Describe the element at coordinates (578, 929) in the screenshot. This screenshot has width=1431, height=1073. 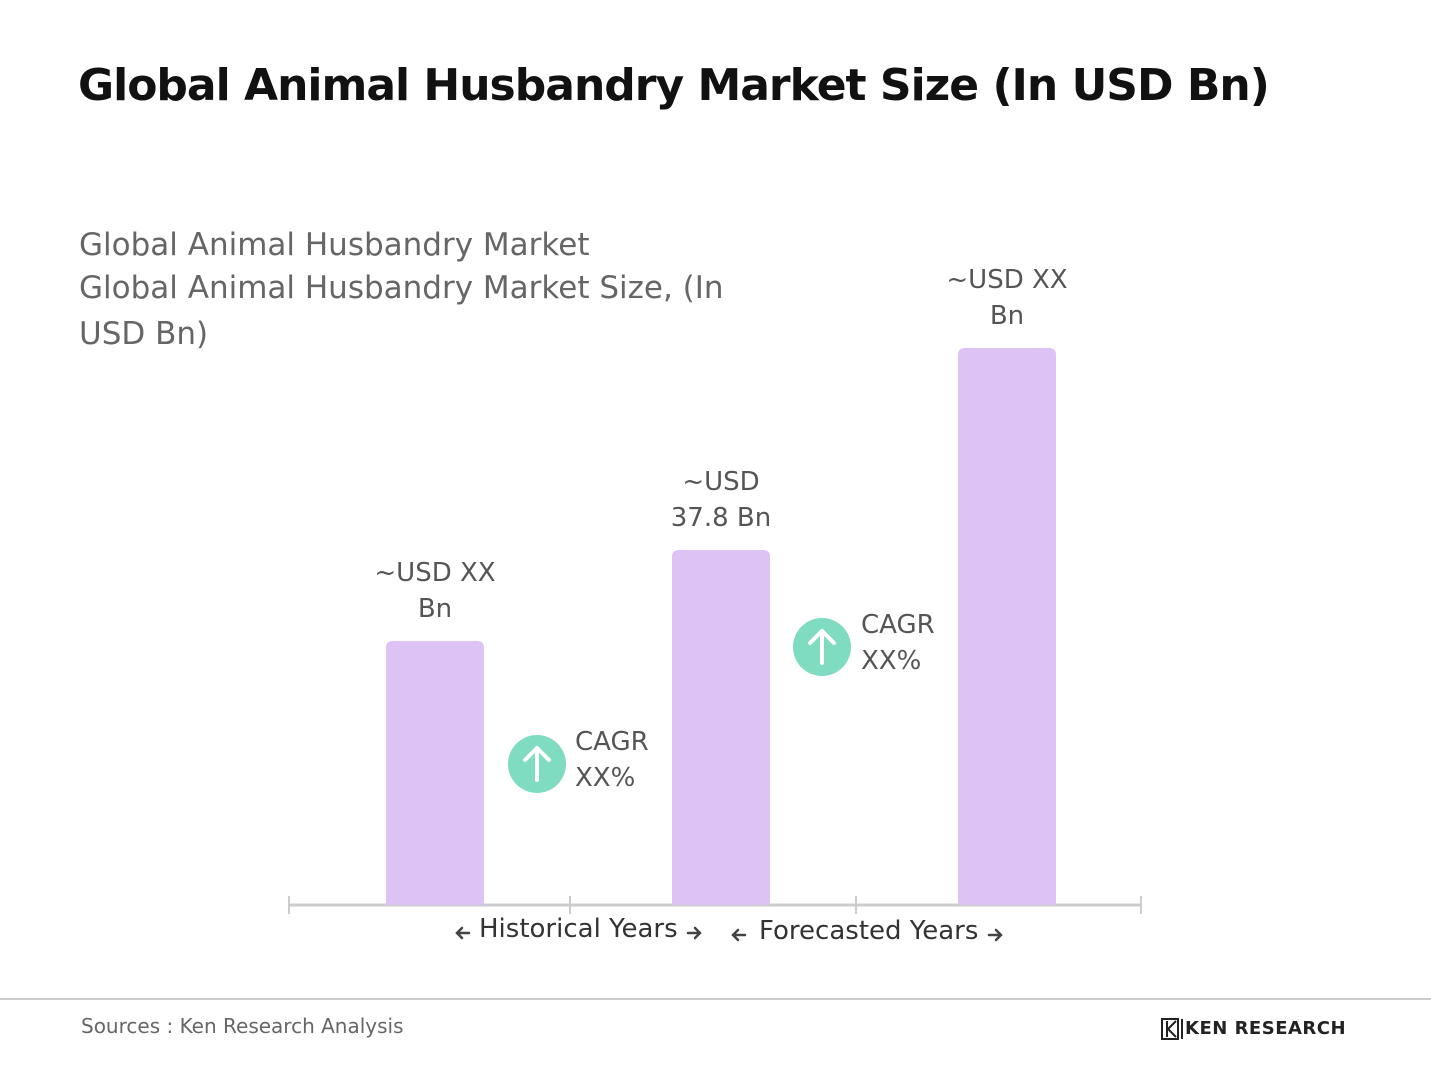
I see `period-label: Historical Years` at that location.